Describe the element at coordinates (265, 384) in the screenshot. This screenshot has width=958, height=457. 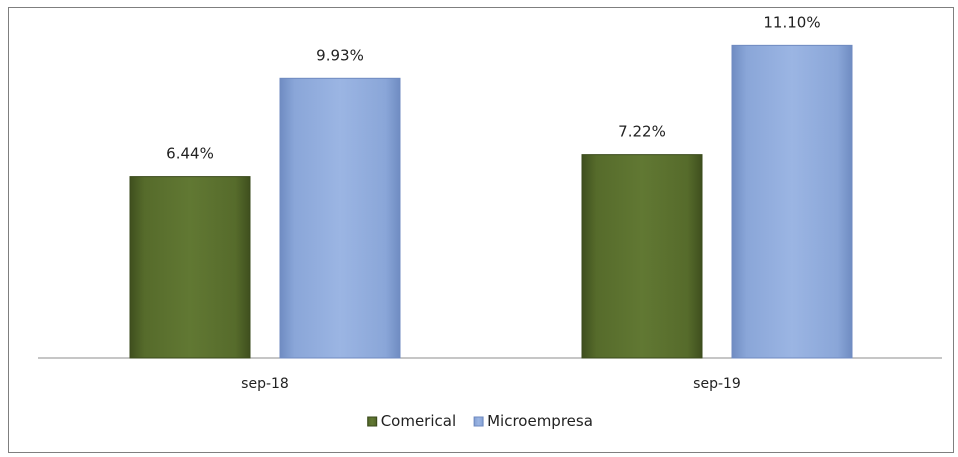
I see `x-tick-label-sep-18: sep-18` at that location.